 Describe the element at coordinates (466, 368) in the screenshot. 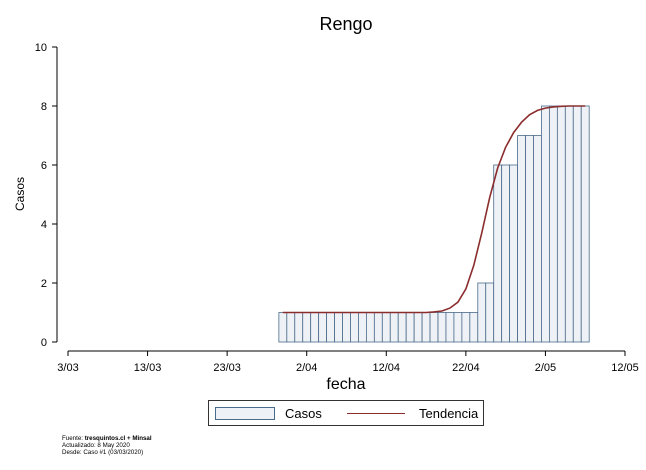

I see `x-tick-label: 22/04` at that location.